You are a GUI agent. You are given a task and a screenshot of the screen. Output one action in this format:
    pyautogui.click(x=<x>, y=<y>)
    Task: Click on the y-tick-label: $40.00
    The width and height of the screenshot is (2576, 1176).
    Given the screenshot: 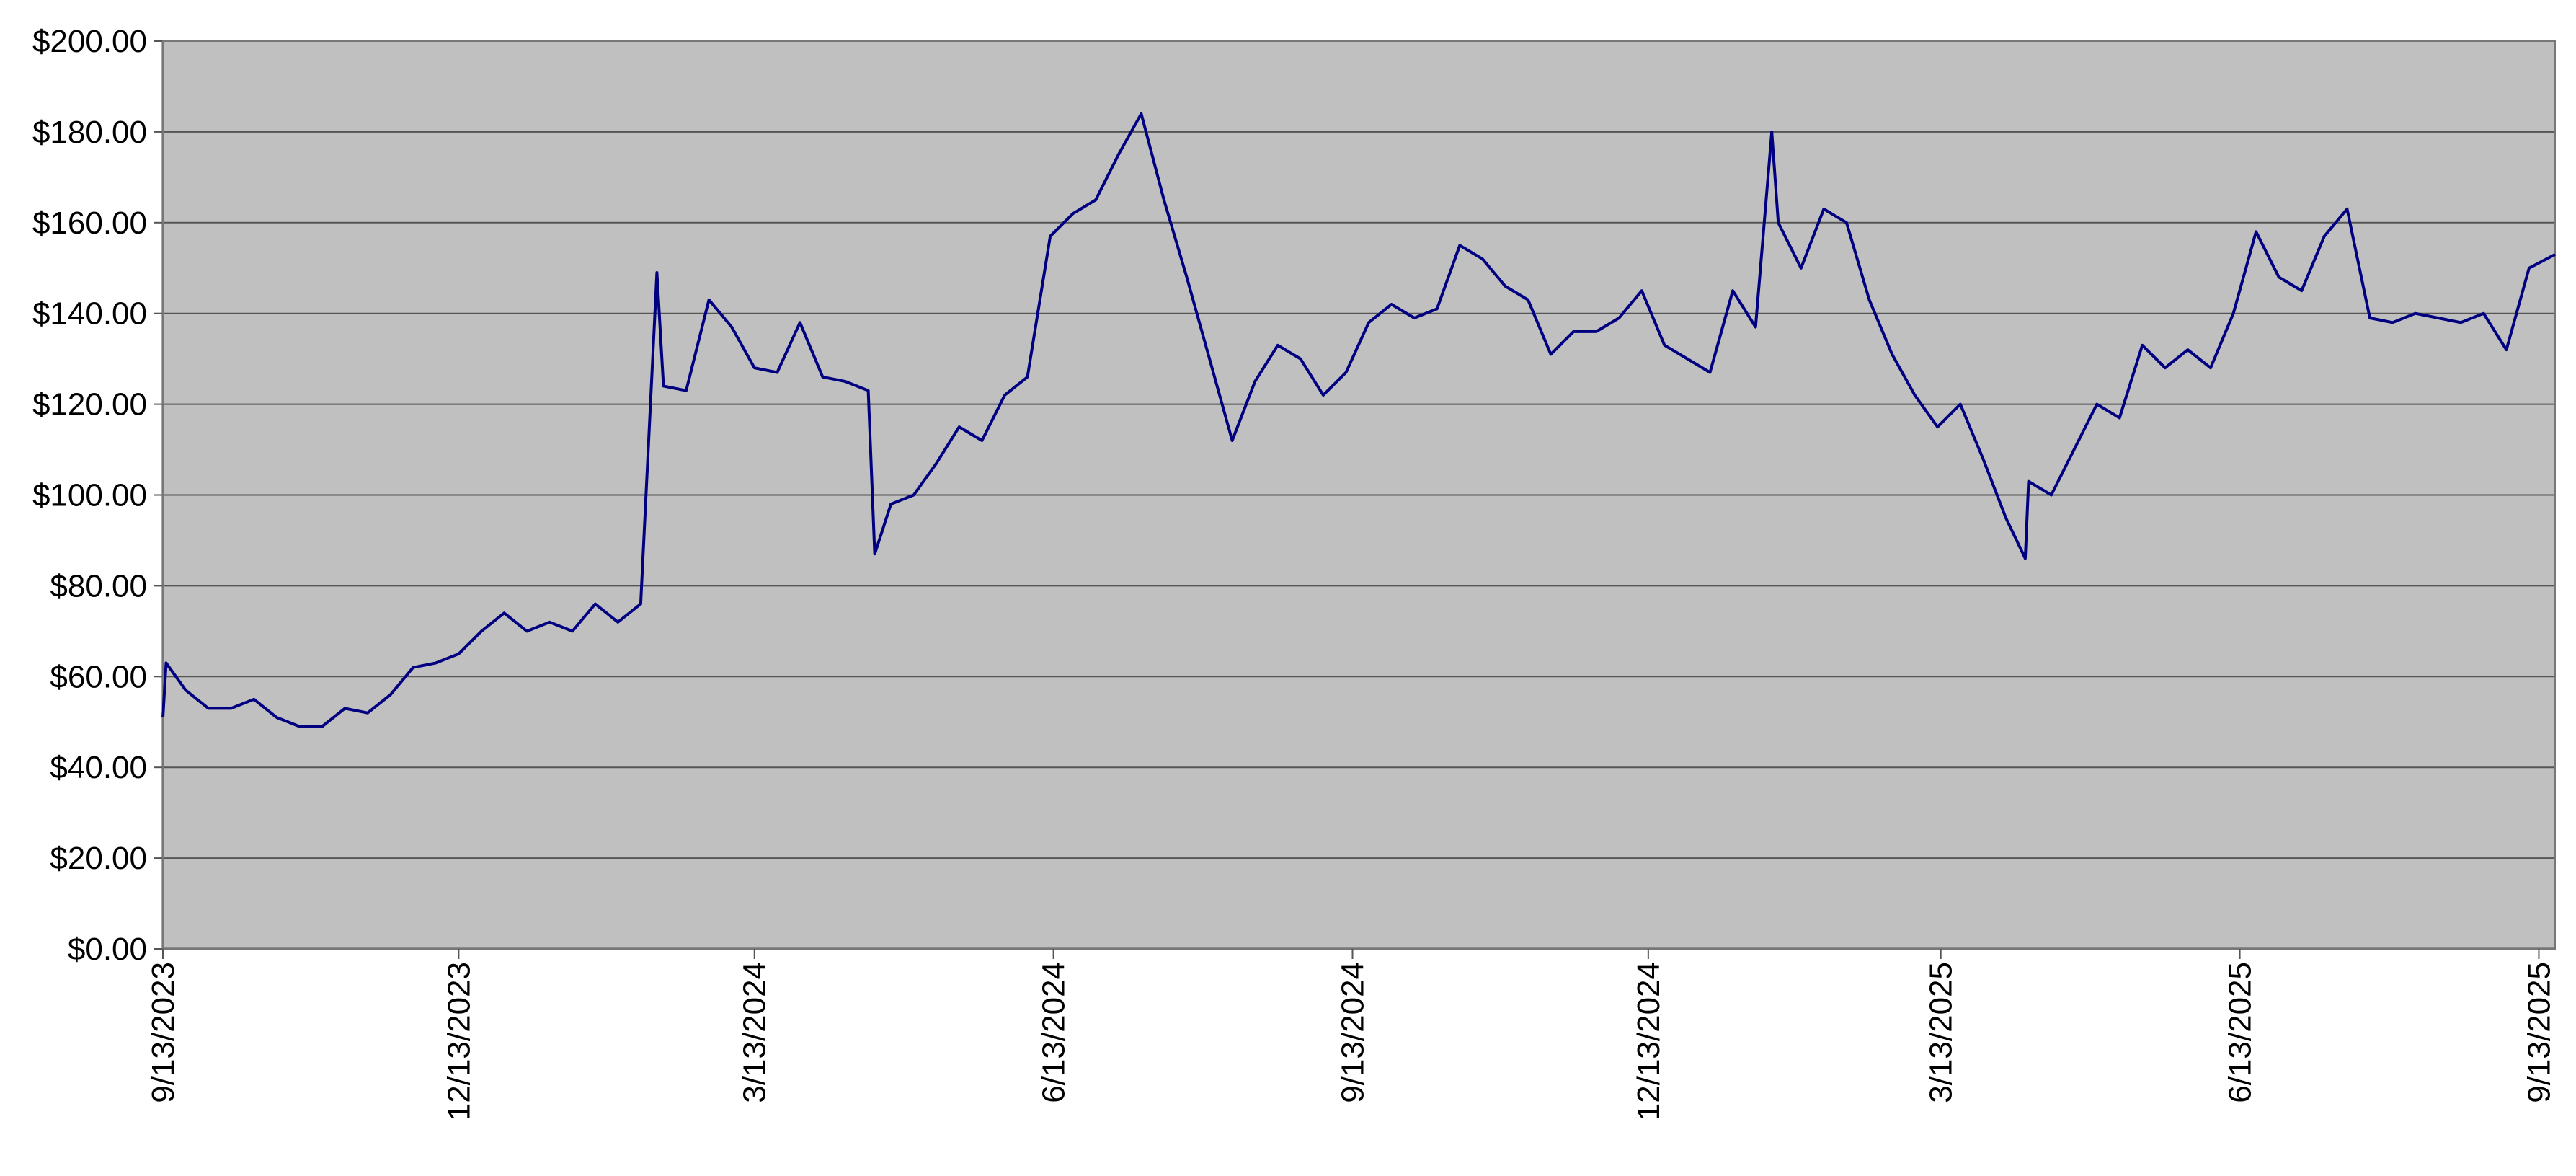 What is the action you would take?
    pyautogui.click(x=98, y=768)
    